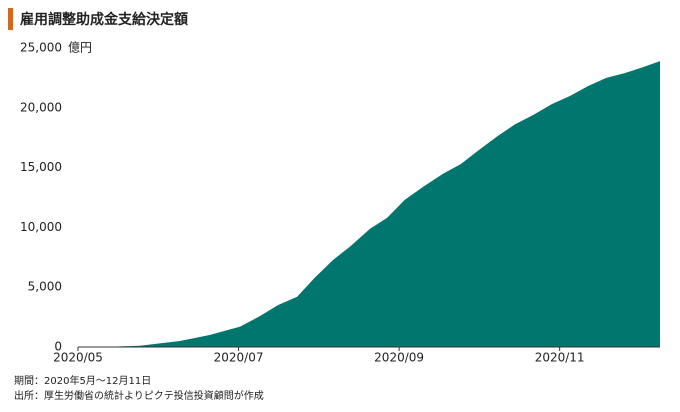 This screenshot has height=412, width=680. Describe the element at coordinates (41, 167) in the screenshot. I see `y-tick-label: 15,000` at that location.